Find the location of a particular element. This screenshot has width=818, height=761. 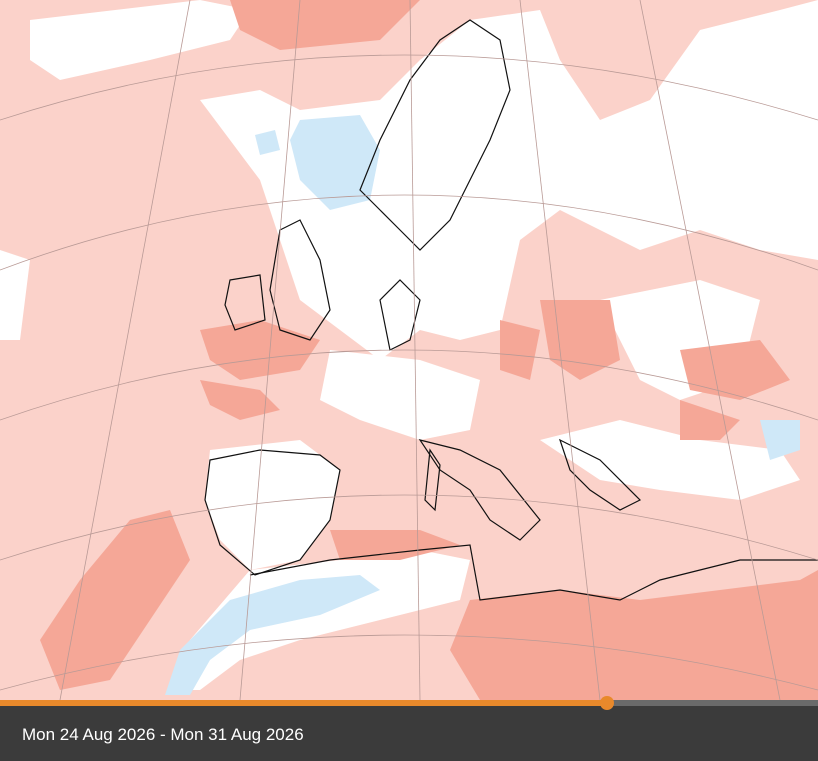

timeline-bar is located at coordinates (409, 730).